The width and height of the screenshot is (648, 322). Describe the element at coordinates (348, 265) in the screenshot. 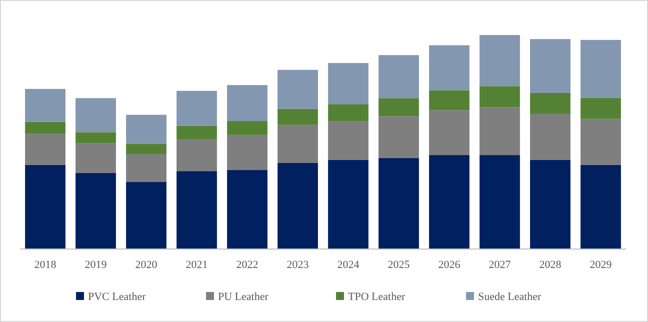

I see `x-tick-label: 2024` at that location.